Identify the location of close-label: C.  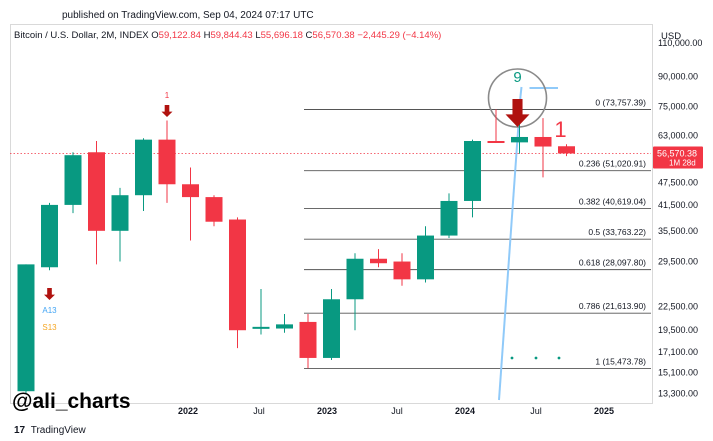
(309, 35).